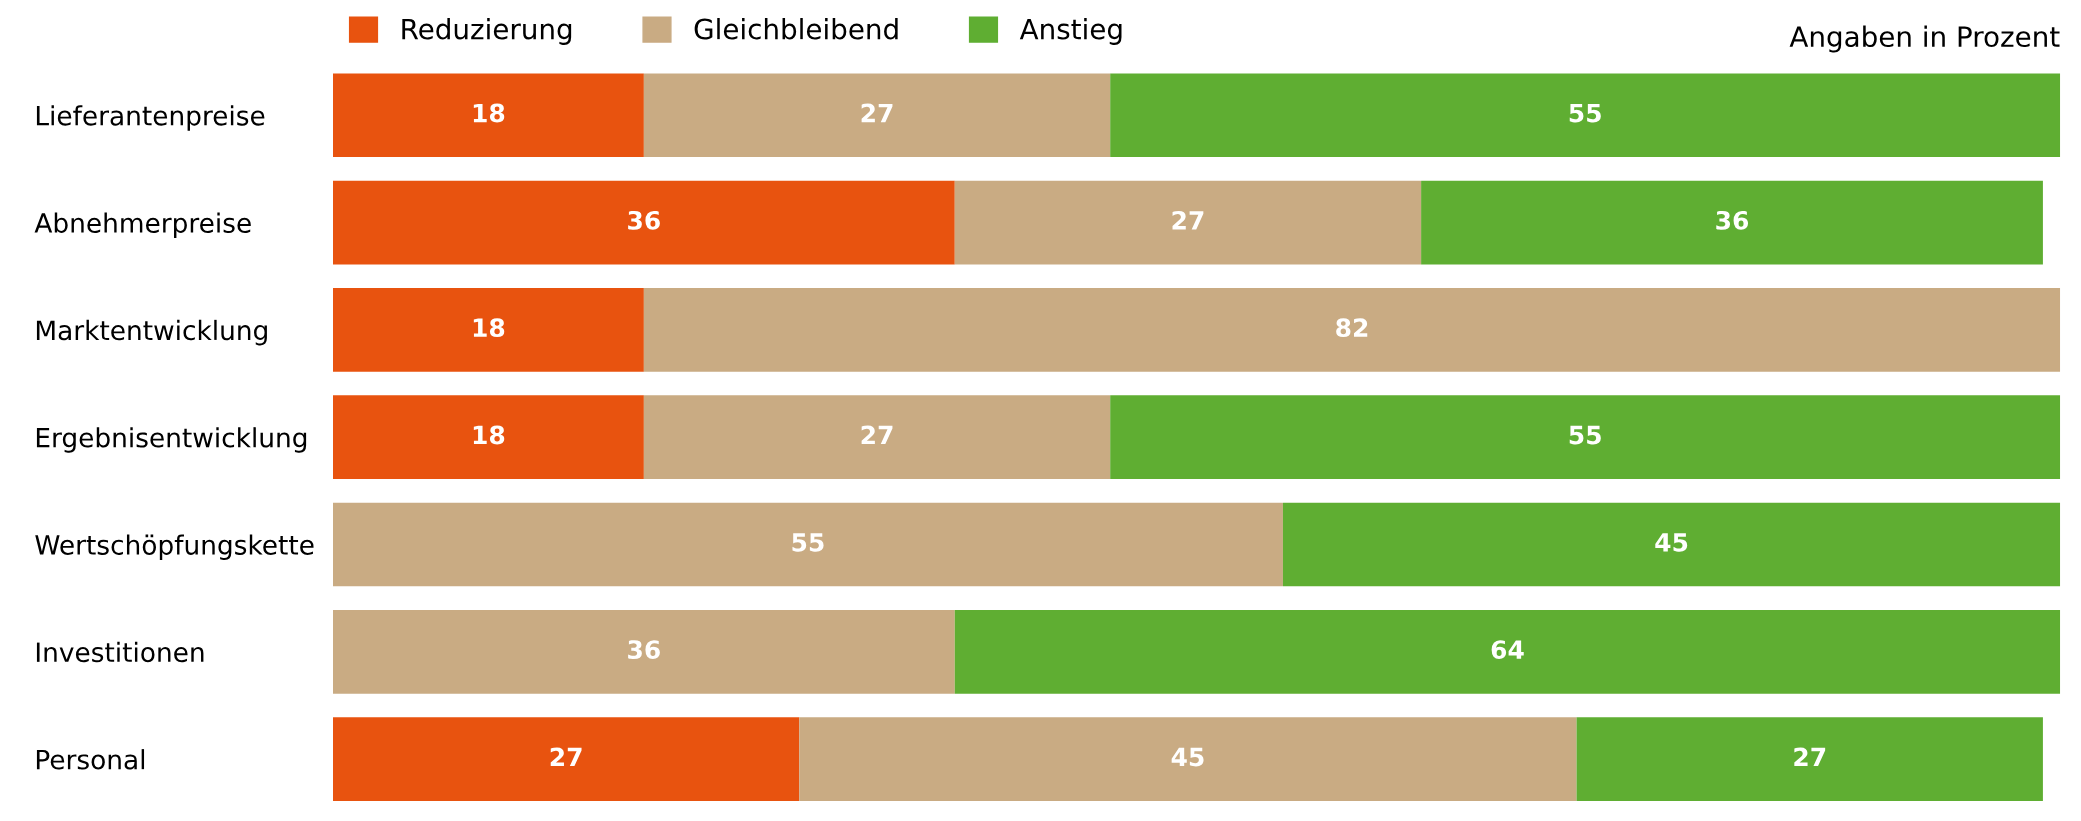  I want to click on y-tick-label: Abnehmerpreise, so click(142, 225).